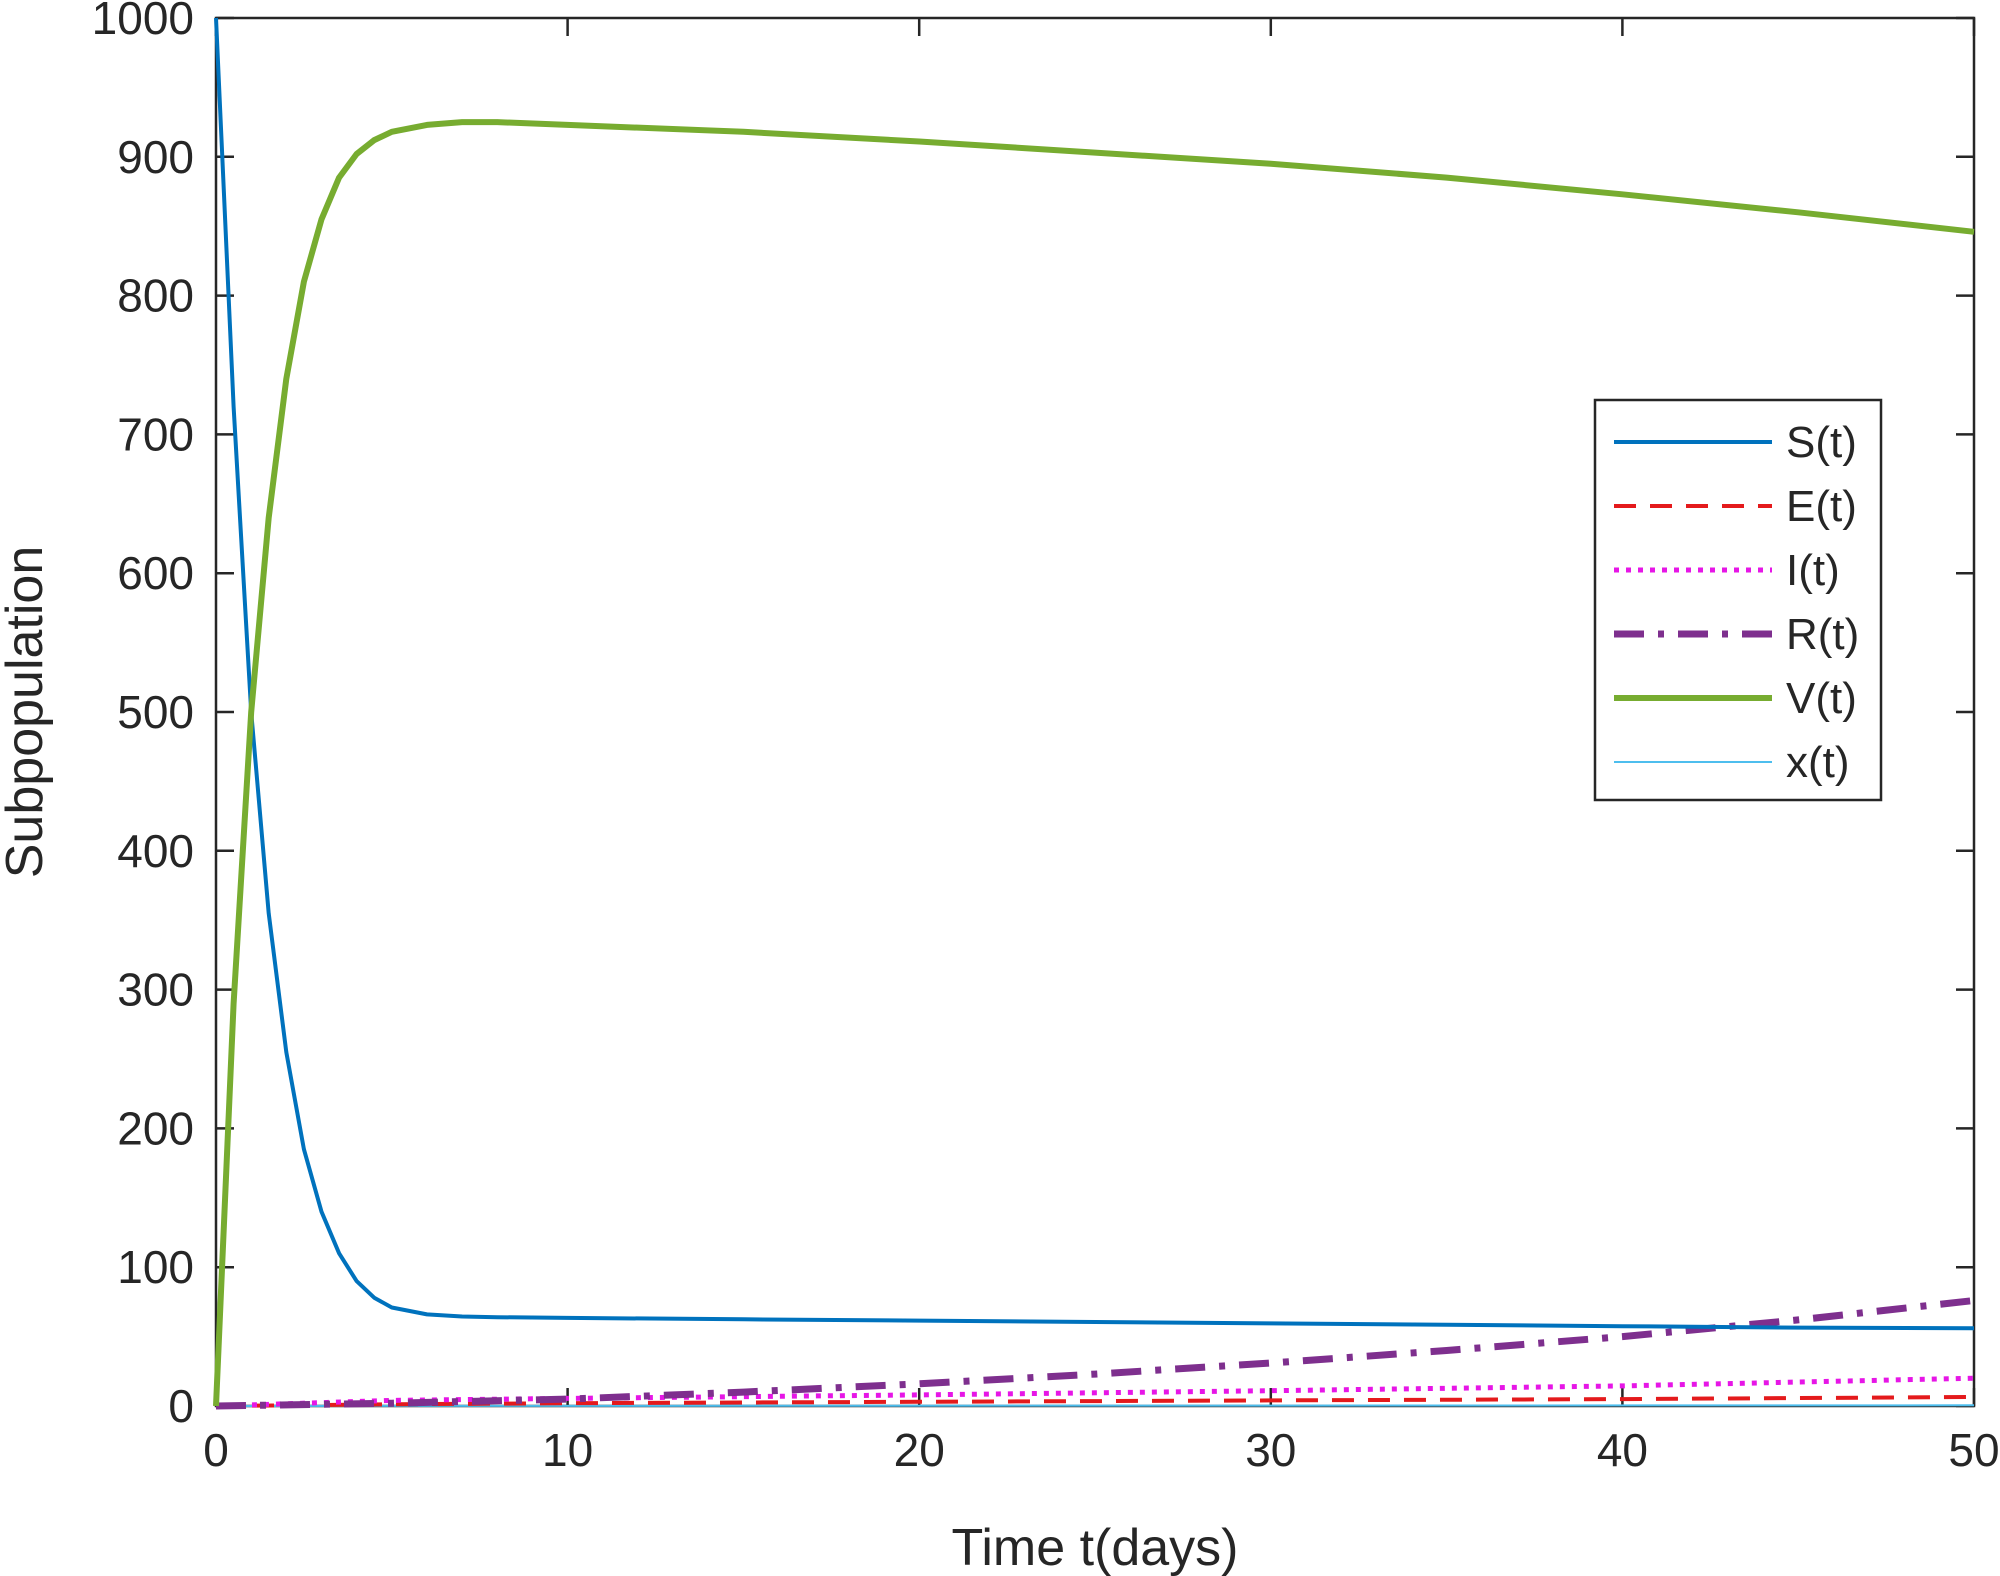  I want to click on series-line-it, so click(1095, 1392).